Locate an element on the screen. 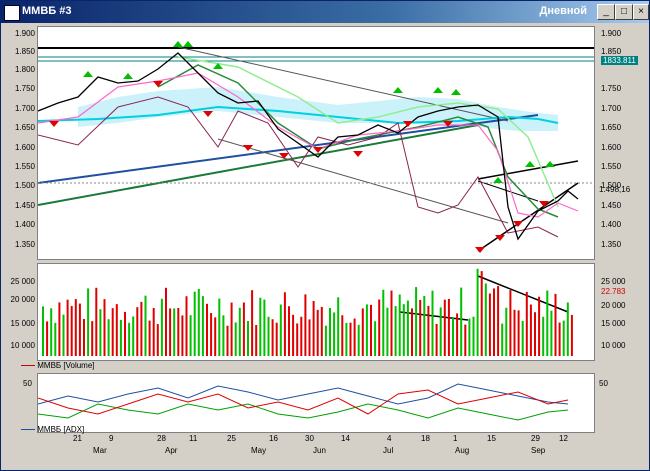 This screenshot has width=650, height=471. axis-tick: 1.900 is located at coordinates (24, 33).